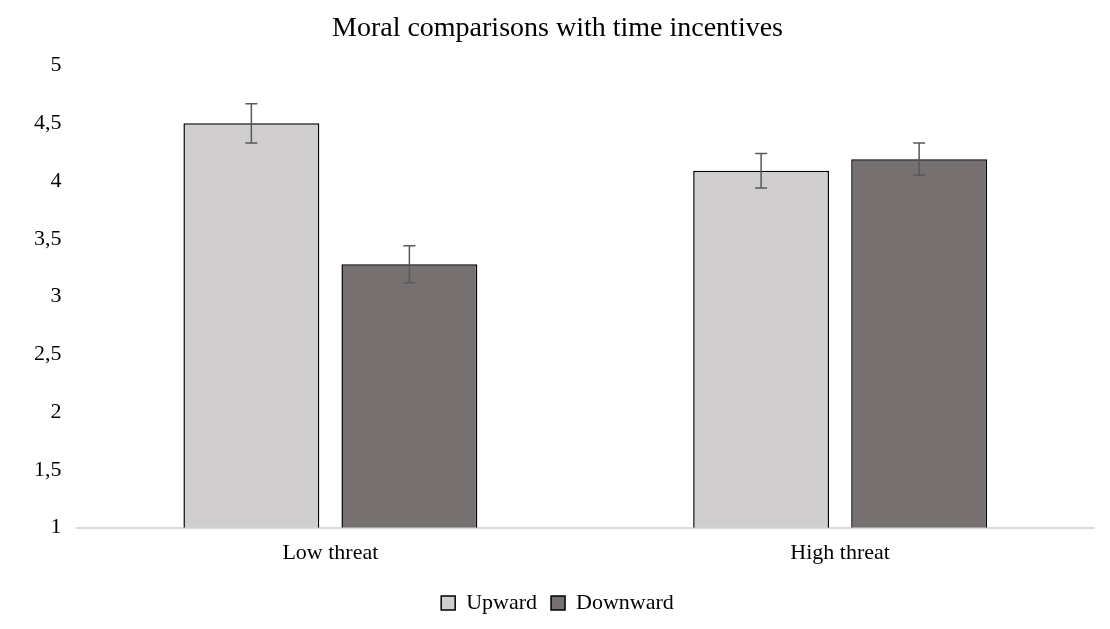  What do you see at coordinates (48, 353) in the screenshot?
I see `y-tick-label: 2,5` at bounding box center [48, 353].